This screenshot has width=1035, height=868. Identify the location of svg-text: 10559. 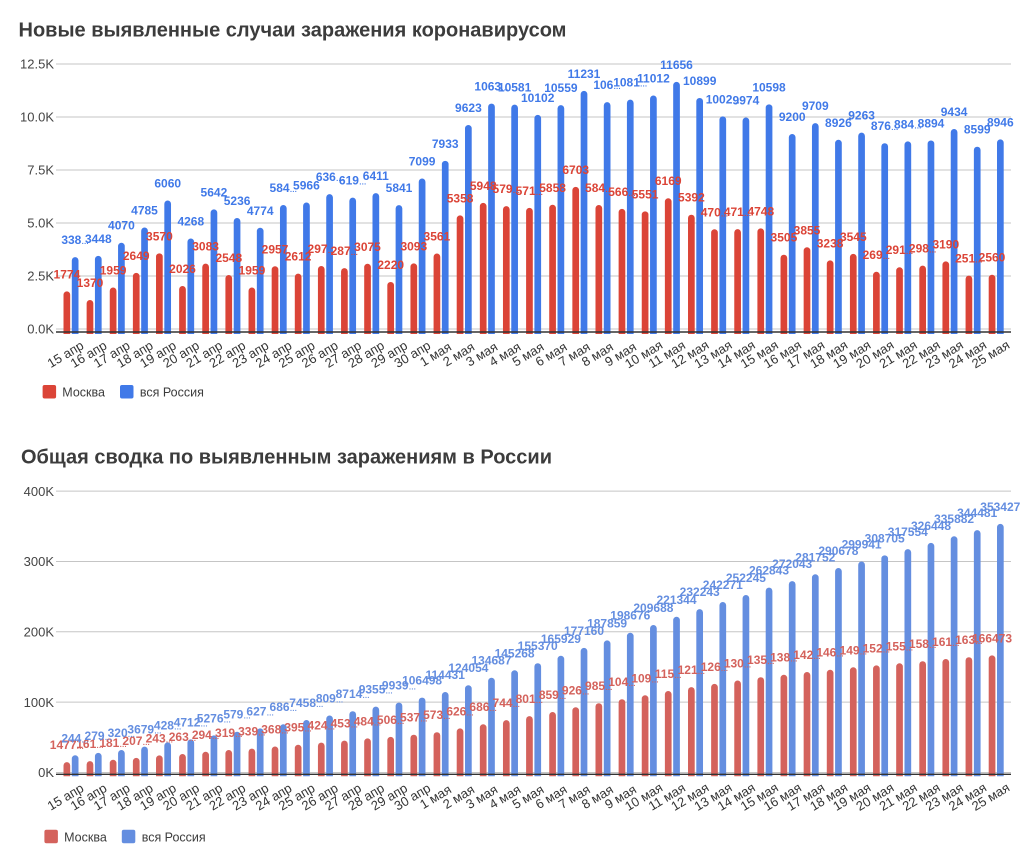
(561, 88).